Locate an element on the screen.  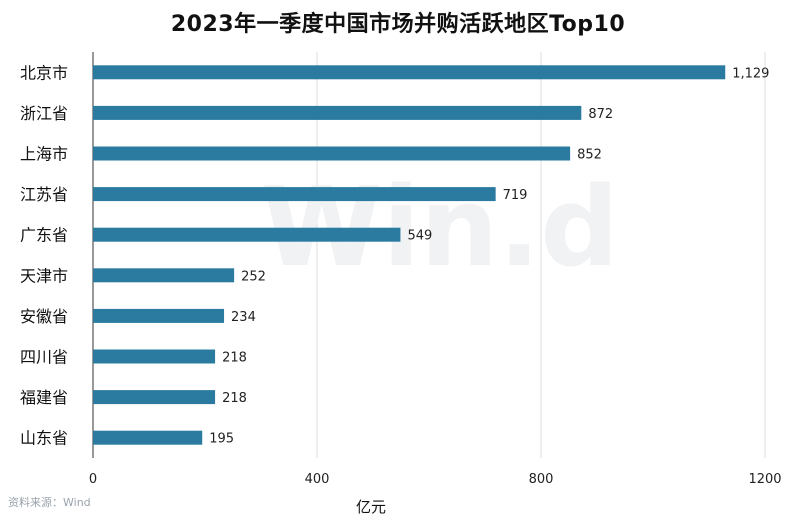
x-axis-label: 亿元 is located at coordinates (371, 507).